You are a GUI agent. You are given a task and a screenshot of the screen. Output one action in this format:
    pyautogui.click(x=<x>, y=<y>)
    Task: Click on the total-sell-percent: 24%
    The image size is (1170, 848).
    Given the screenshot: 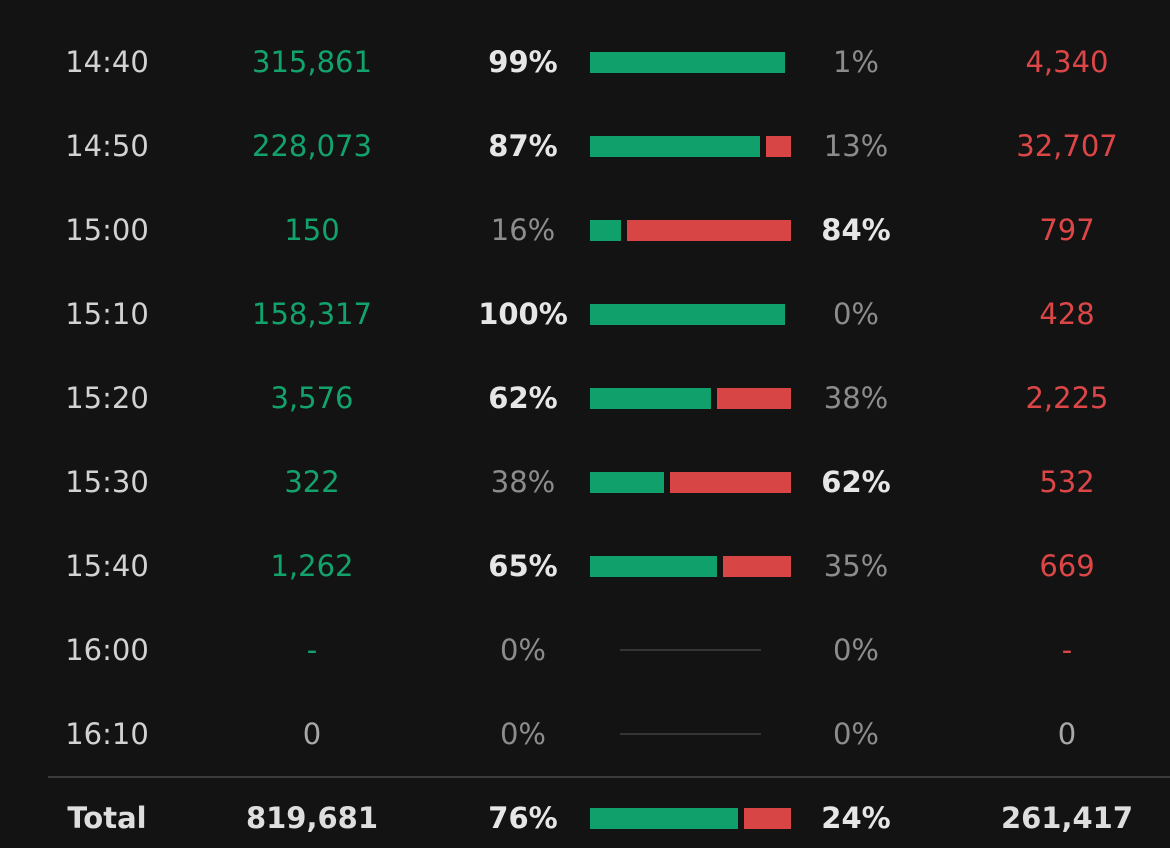 What is the action you would take?
    pyautogui.click(x=856, y=818)
    